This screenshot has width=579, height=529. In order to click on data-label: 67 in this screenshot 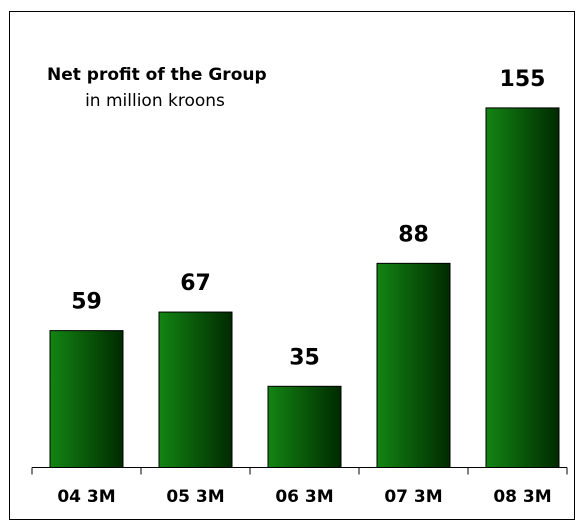, I will do `click(195, 283)`.